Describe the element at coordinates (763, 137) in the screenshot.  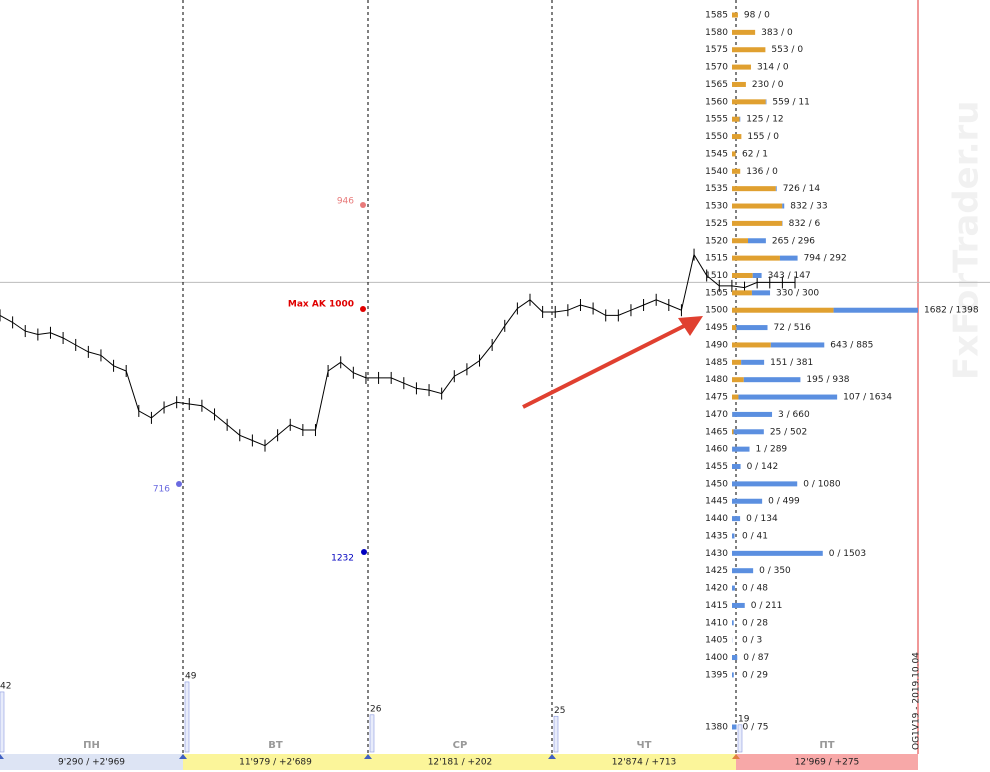
I see `level-label: 155 / 0` at that location.